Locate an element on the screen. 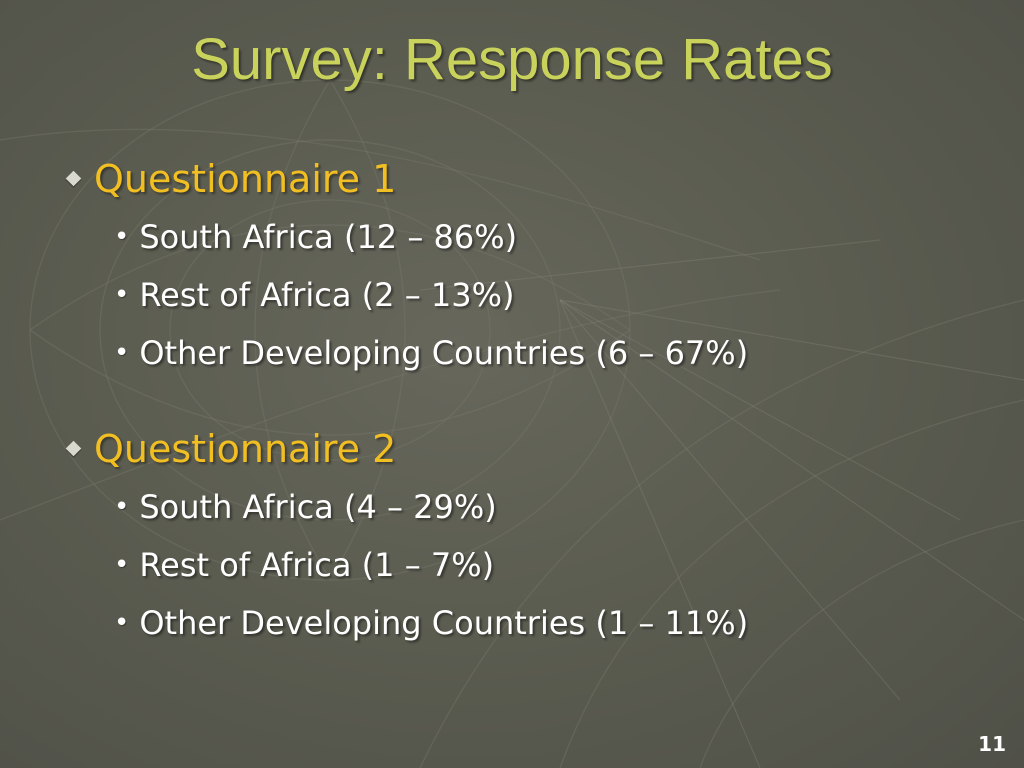 This screenshot has height=768, width=1024. section-heading: Questionnaire 1 is located at coordinates (245, 179).